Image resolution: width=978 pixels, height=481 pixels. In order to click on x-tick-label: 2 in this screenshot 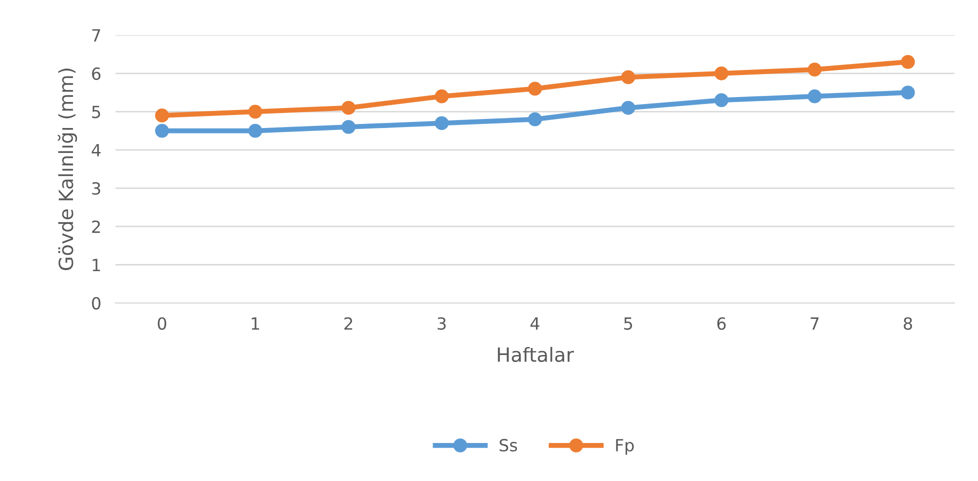, I will do `click(348, 323)`.